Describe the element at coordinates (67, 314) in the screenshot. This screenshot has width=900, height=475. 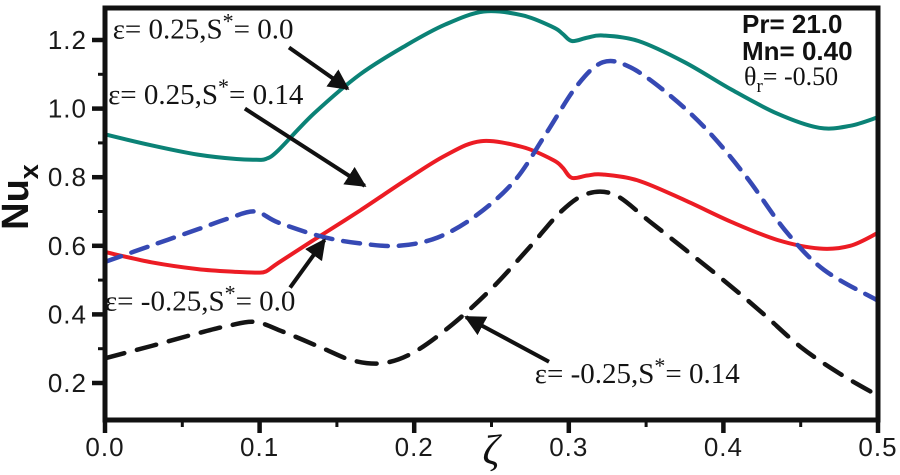
I see `y-tick-label: 0.4` at that location.